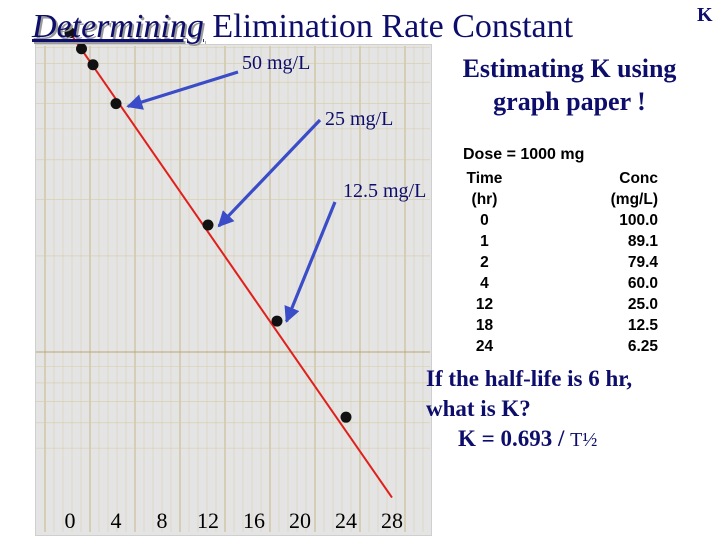  I want to click on estimating-line-1: Estimating K using, so click(569, 68).